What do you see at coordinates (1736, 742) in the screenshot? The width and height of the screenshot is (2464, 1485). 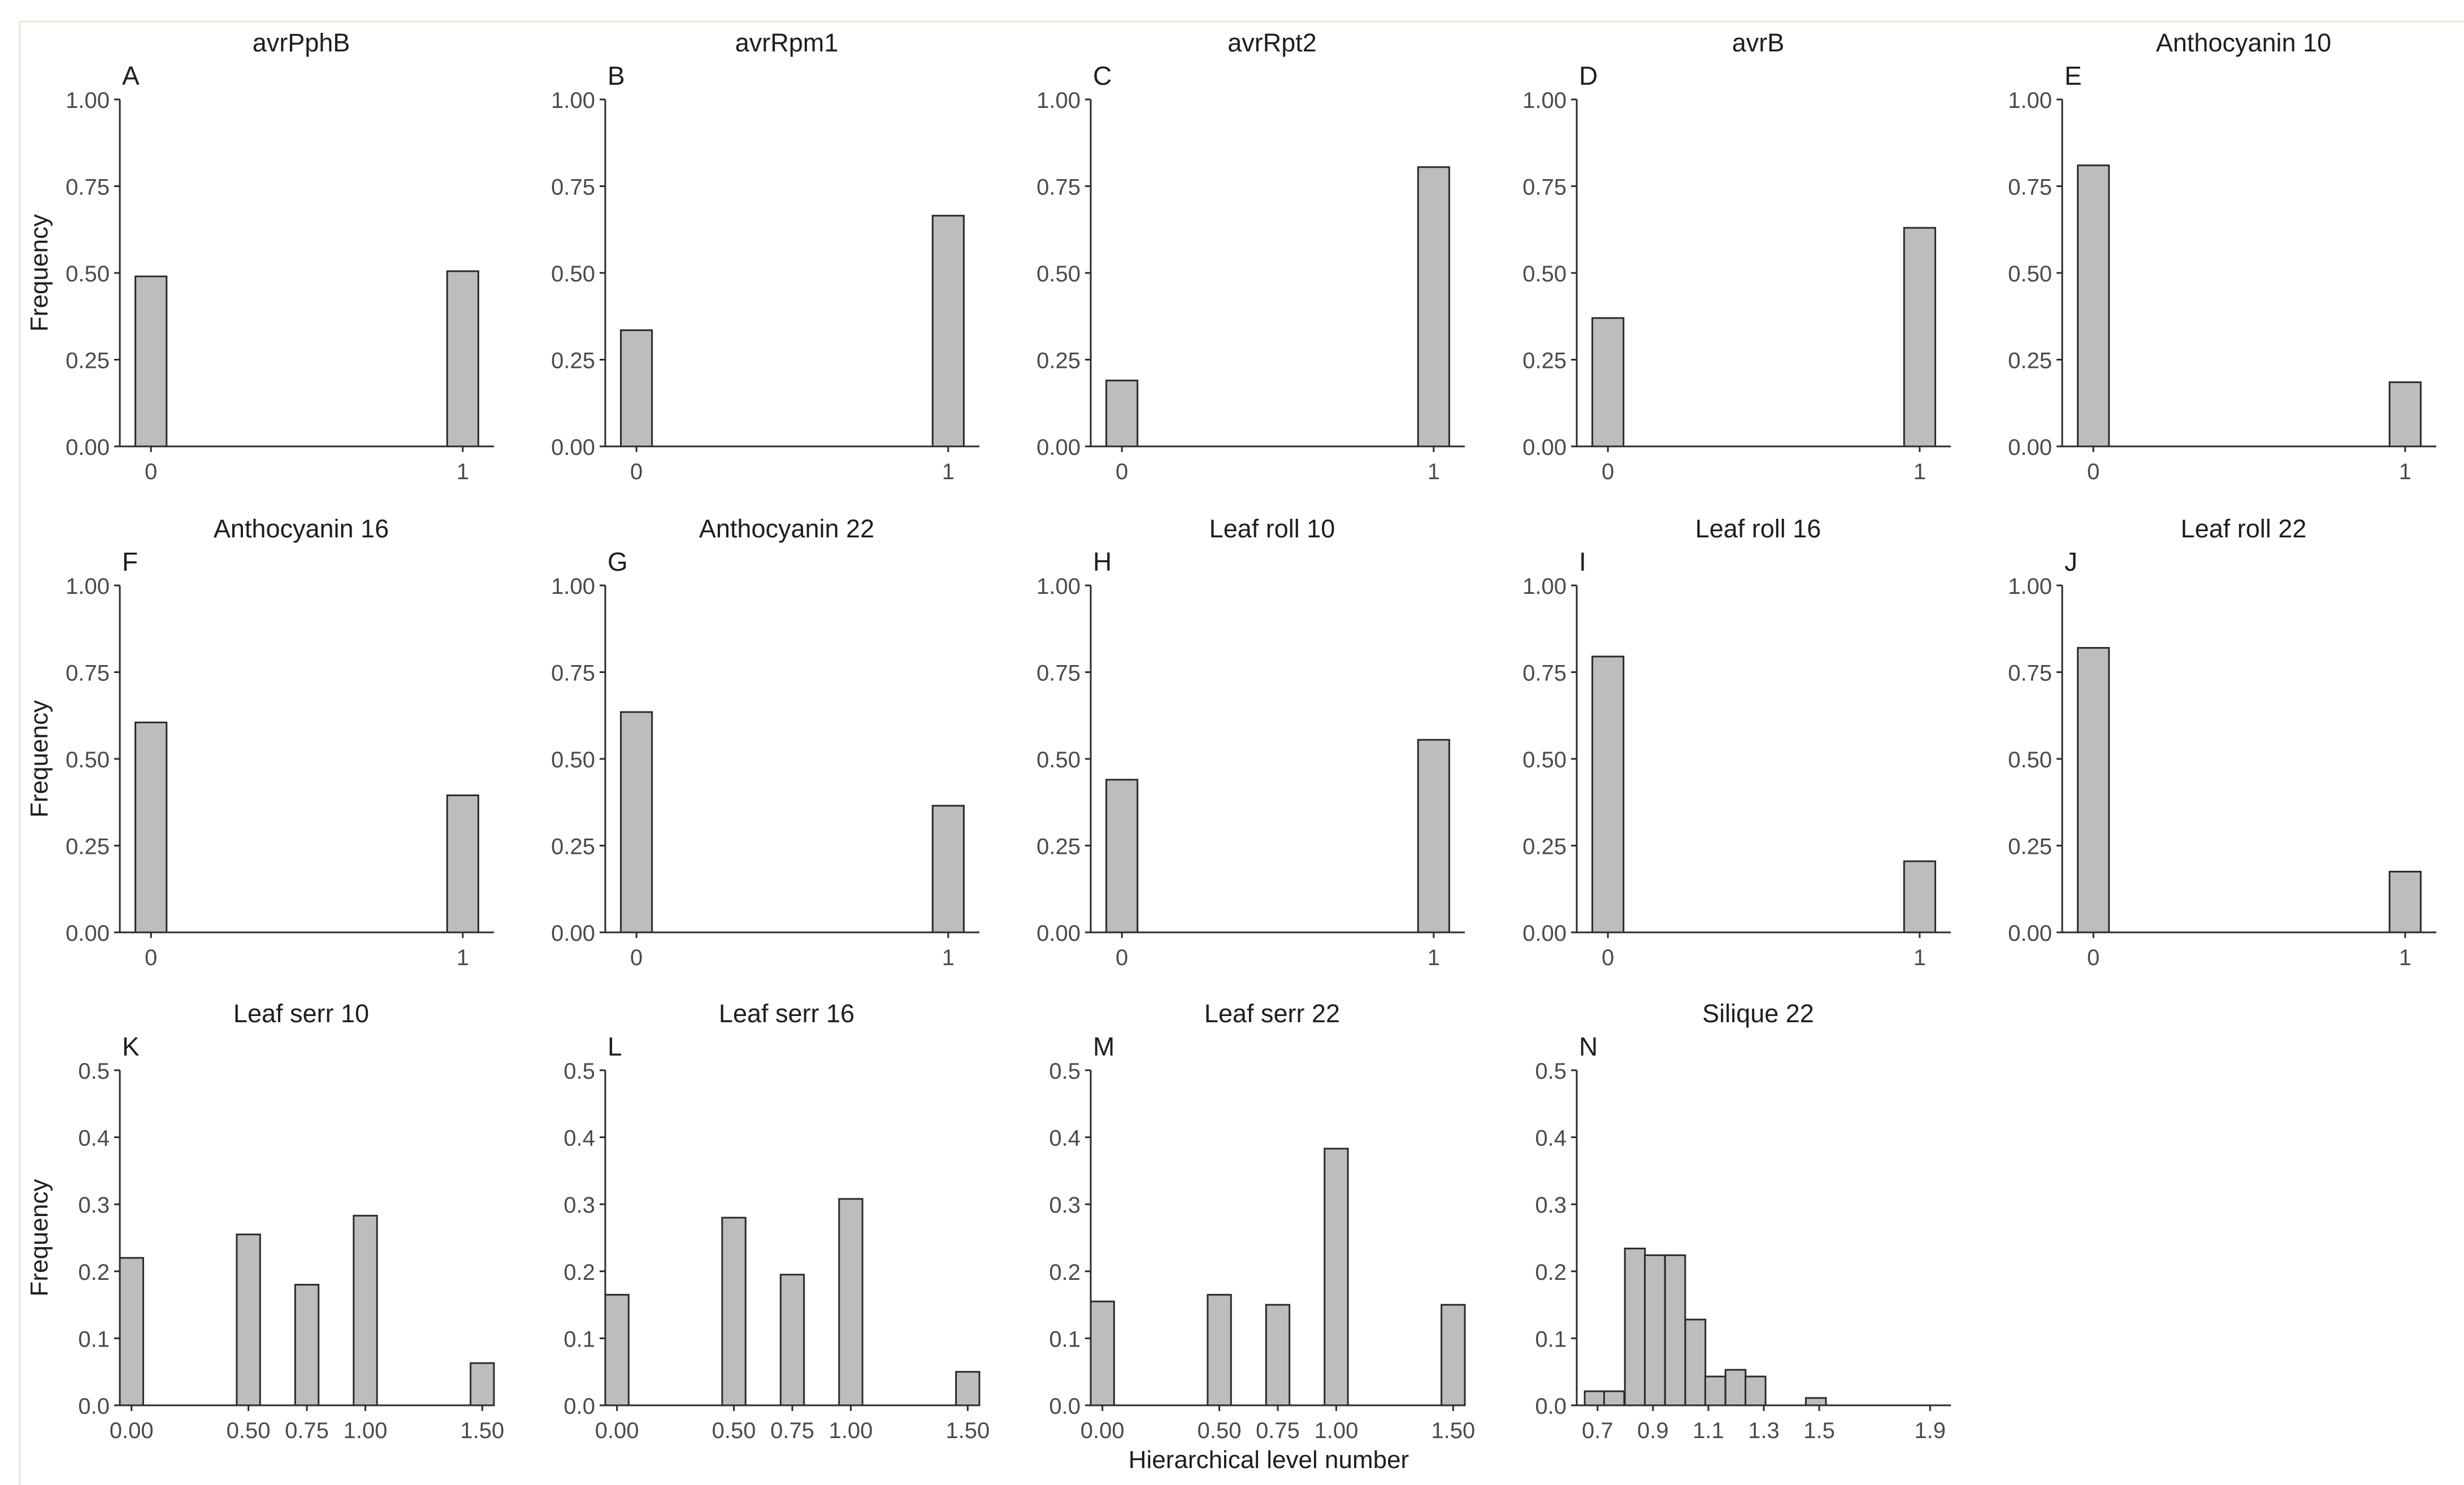 I see `panel-i: Leaf roll 16 I 0.00 0.25 0.50 0.75 1.00 0 1` at bounding box center [1736, 742].